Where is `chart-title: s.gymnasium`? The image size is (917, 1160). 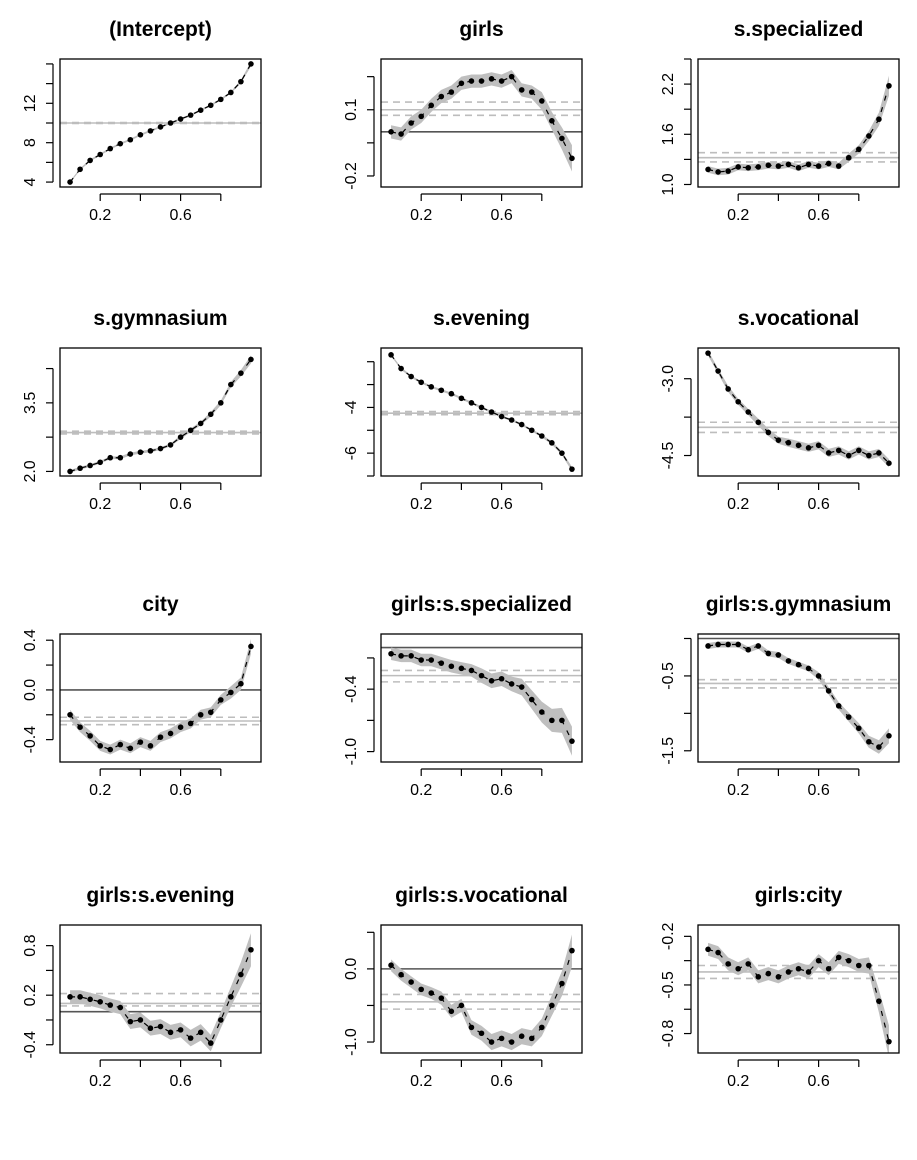 chart-title: s.gymnasium is located at coordinates (160, 318).